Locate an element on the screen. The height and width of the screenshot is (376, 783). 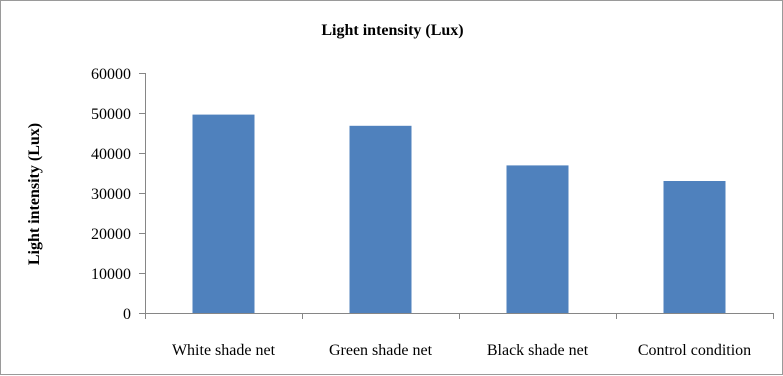
y-tick-label: 20000 is located at coordinates (111, 234).